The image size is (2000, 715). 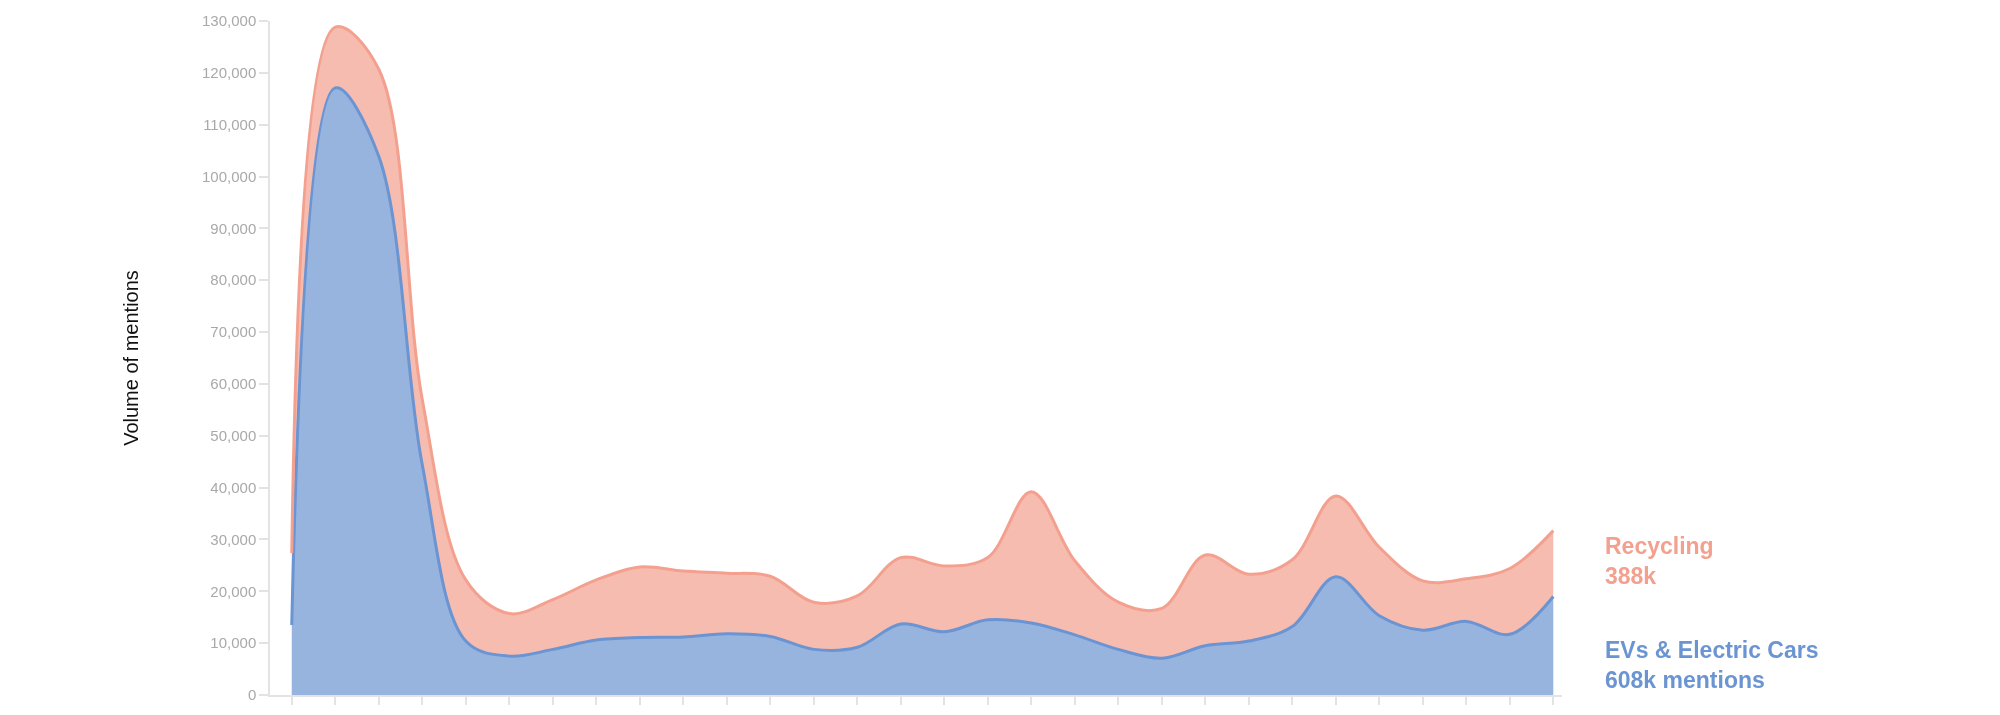 What do you see at coordinates (229, 176) in the screenshot?
I see `y-tick-label: 100,000` at bounding box center [229, 176].